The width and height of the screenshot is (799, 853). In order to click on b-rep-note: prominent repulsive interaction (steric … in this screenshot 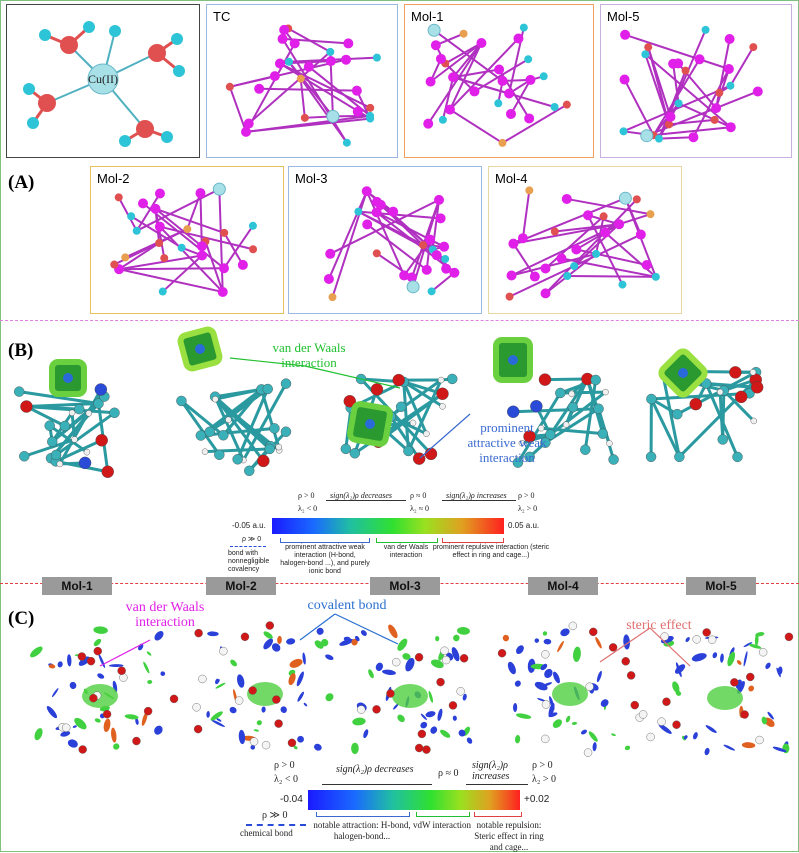, I will do `click(491, 552)`.